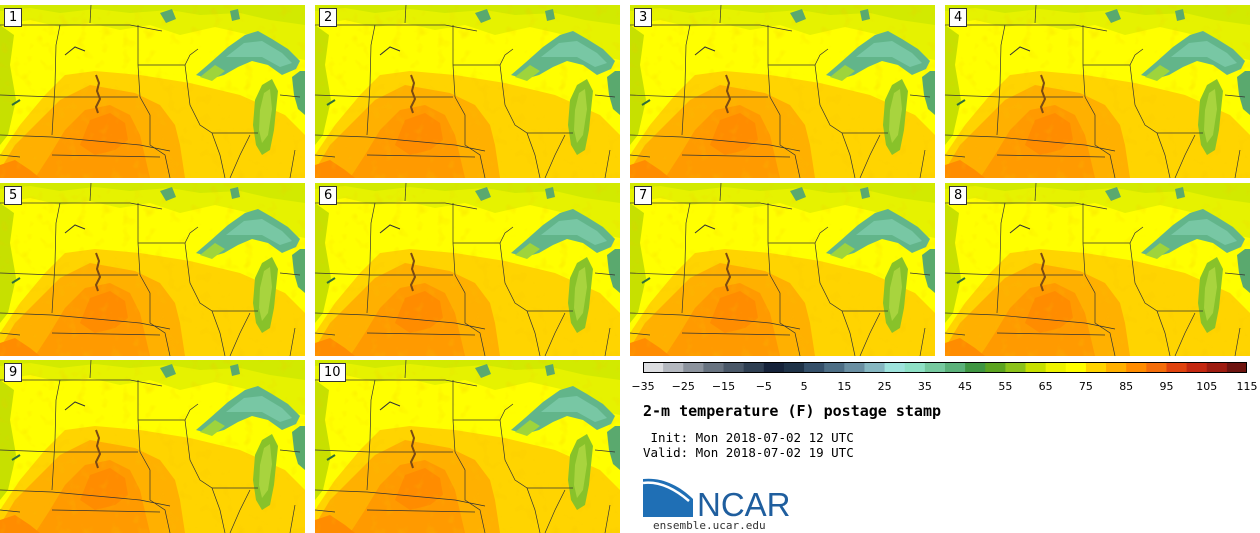  What do you see at coordinates (643, 17) in the screenshot?
I see `member-number-label: 3` at bounding box center [643, 17].